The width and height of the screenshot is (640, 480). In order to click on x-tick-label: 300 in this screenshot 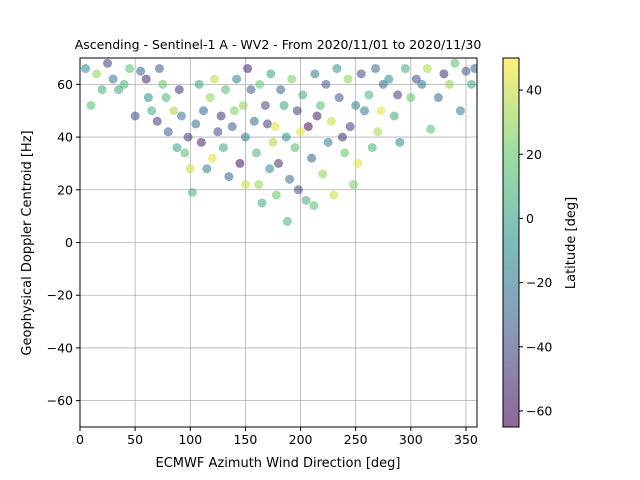, I will do `click(411, 439)`.